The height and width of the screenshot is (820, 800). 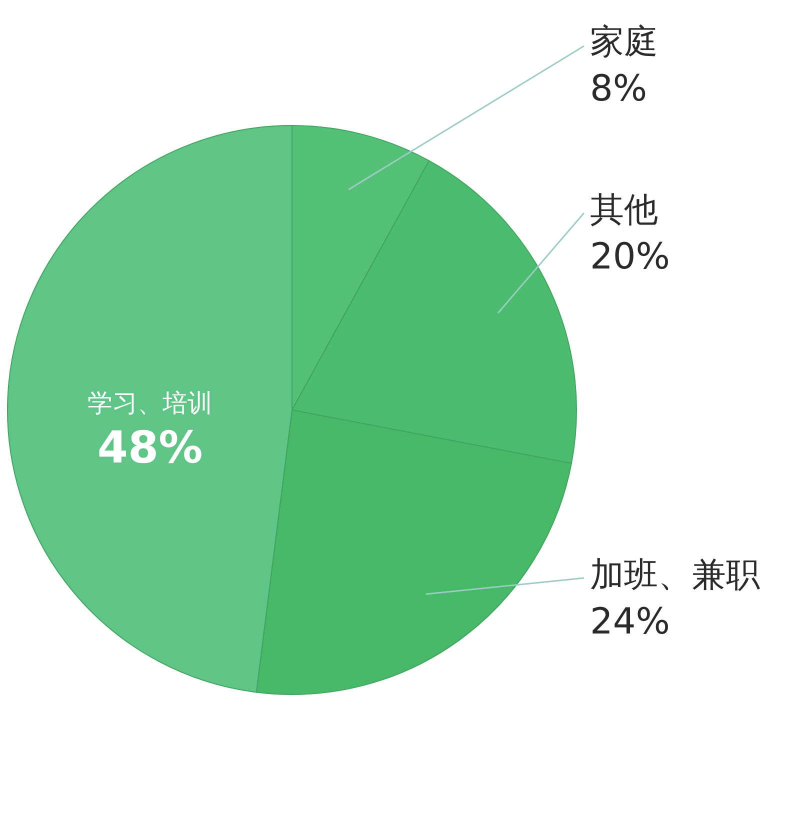 What do you see at coordinates (630, 257) in the screenshot?
I see `data-label: 20%` at bounding box center [630, 257].